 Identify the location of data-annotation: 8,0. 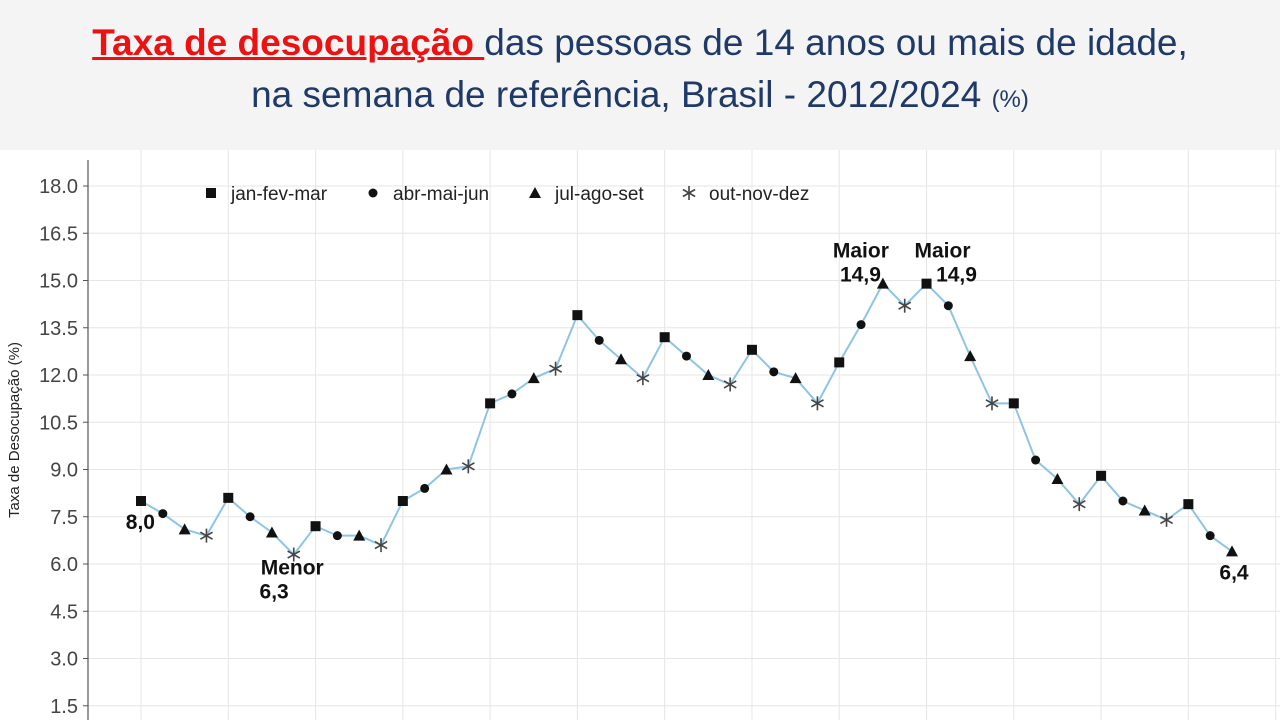
(140, 522).